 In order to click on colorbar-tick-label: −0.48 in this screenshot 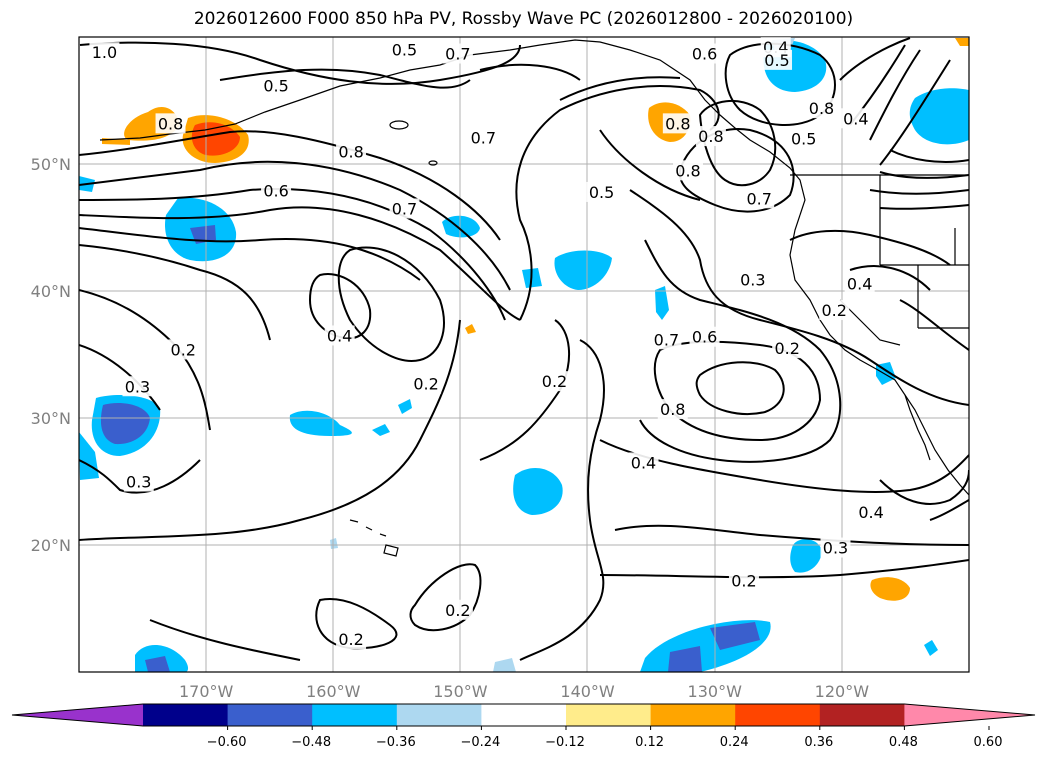, I will do `click(311, 742)`.